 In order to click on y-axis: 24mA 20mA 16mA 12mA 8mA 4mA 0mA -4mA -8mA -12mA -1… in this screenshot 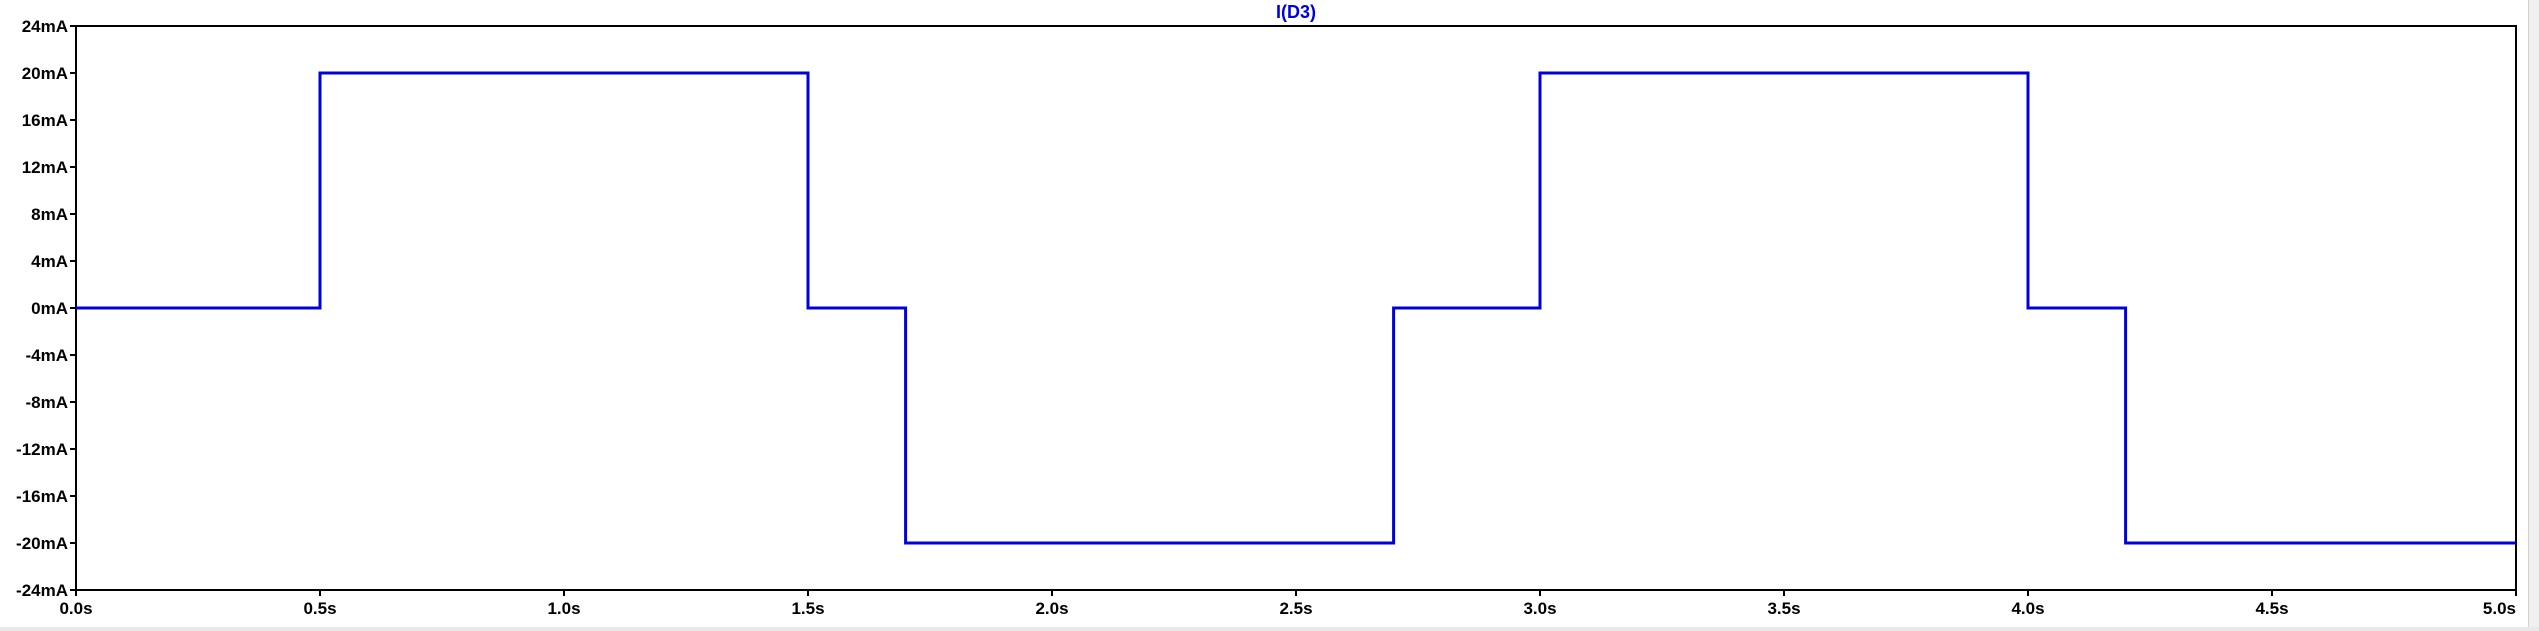, I will do `click(46, 308)`.